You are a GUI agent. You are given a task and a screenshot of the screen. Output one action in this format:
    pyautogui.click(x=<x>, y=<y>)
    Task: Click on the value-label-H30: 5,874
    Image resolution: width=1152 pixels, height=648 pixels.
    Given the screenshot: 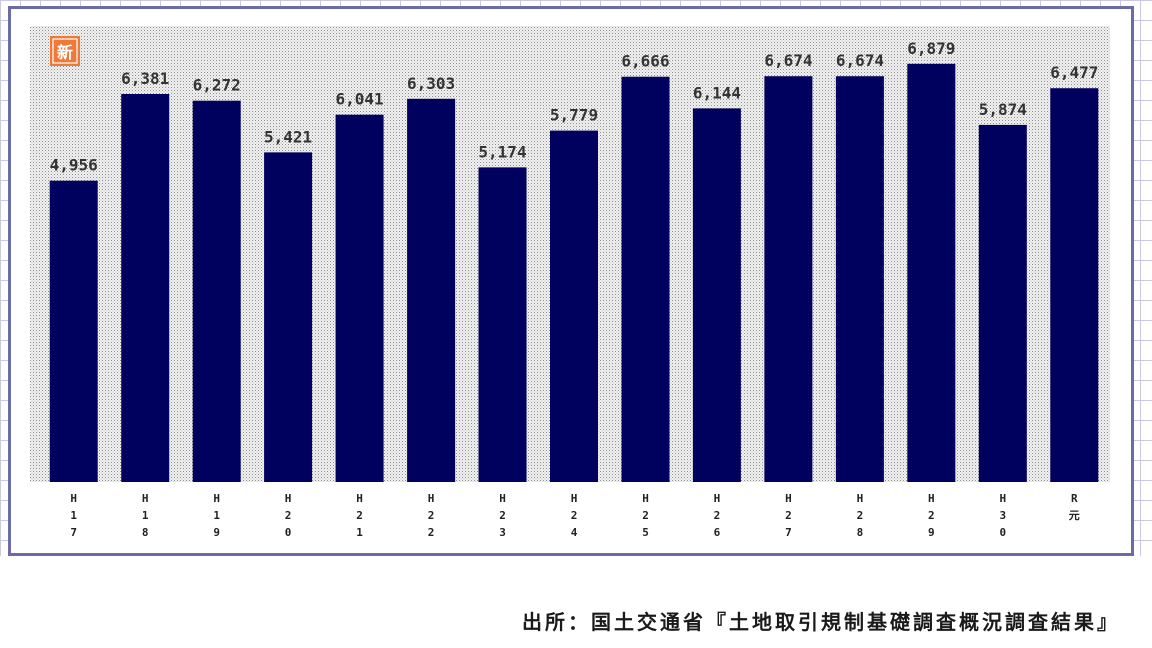 What is the action you would take?
    pyautogui.click(x=1003, y=109)
    